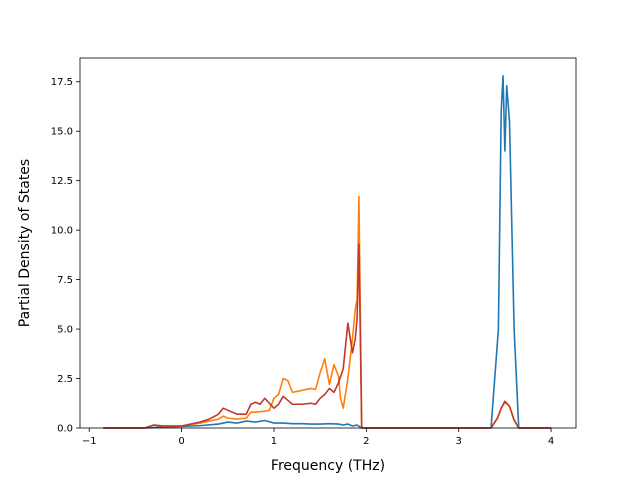  What do you see at coordinates (318, 437) in the screenshot?
I see `x-axis: −1 0 1 2 3 4` at bounding box center [318, 437].